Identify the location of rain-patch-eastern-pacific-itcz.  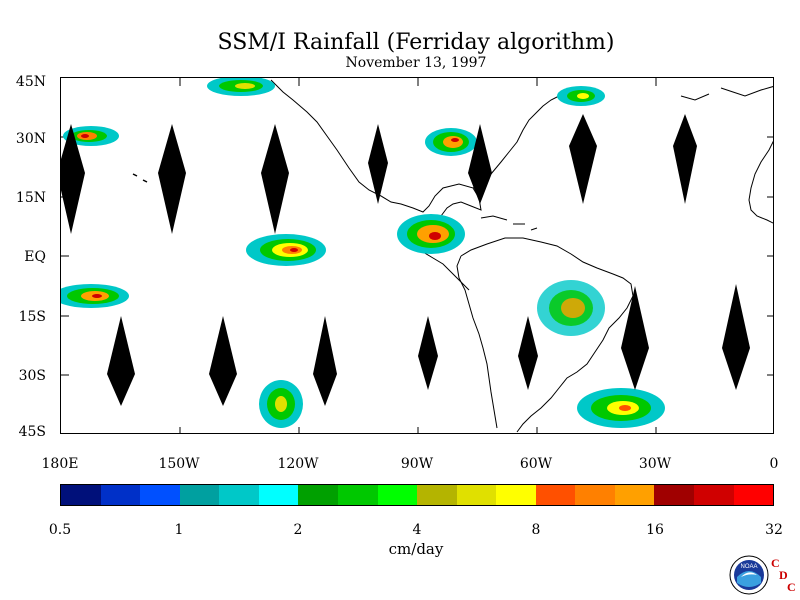
(431, 234).